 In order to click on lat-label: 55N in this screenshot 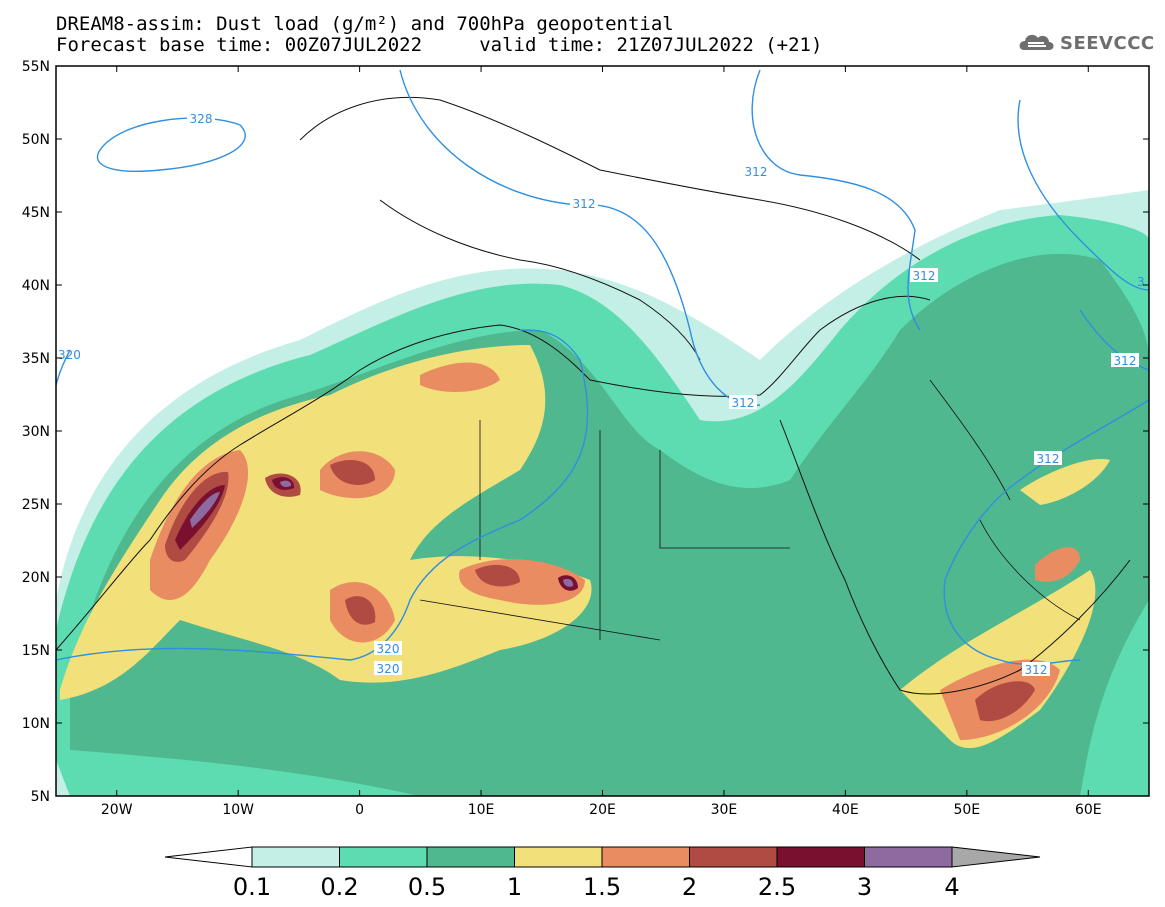, I will do `click(36, 67)`.